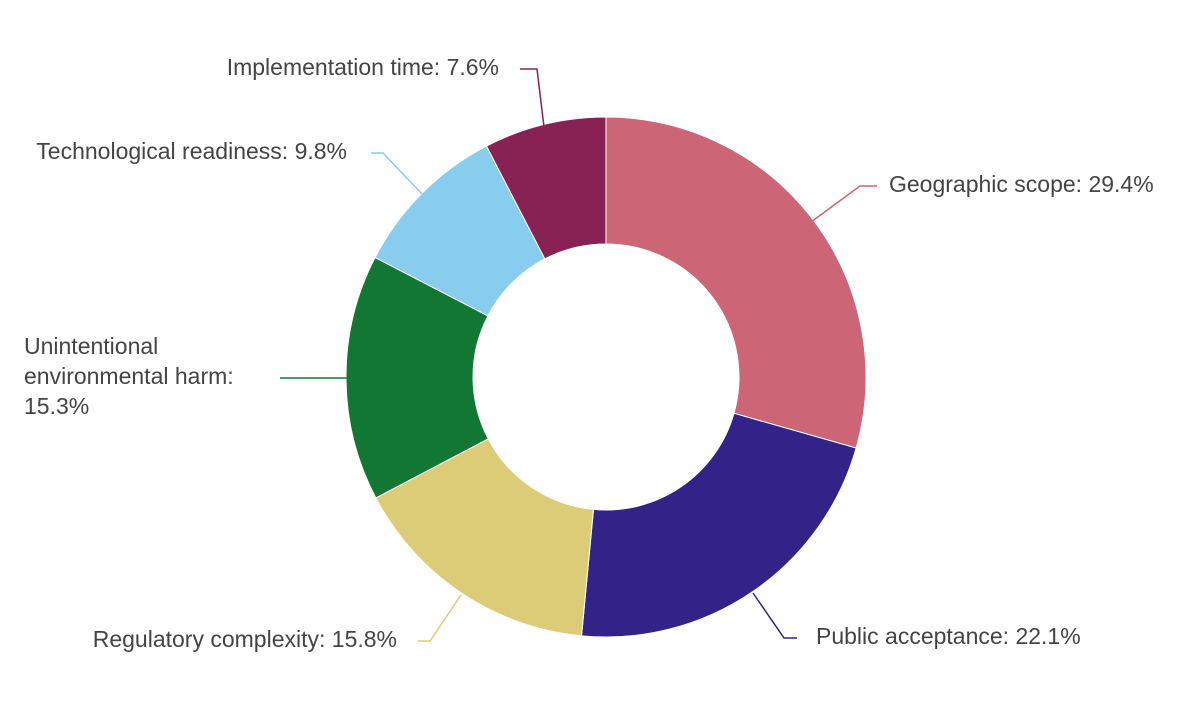  What do you see at coordinates (417, 377) in the screenshot?
I see `slice-unintentional-environmental-harm` at bounding box center [417, 377].